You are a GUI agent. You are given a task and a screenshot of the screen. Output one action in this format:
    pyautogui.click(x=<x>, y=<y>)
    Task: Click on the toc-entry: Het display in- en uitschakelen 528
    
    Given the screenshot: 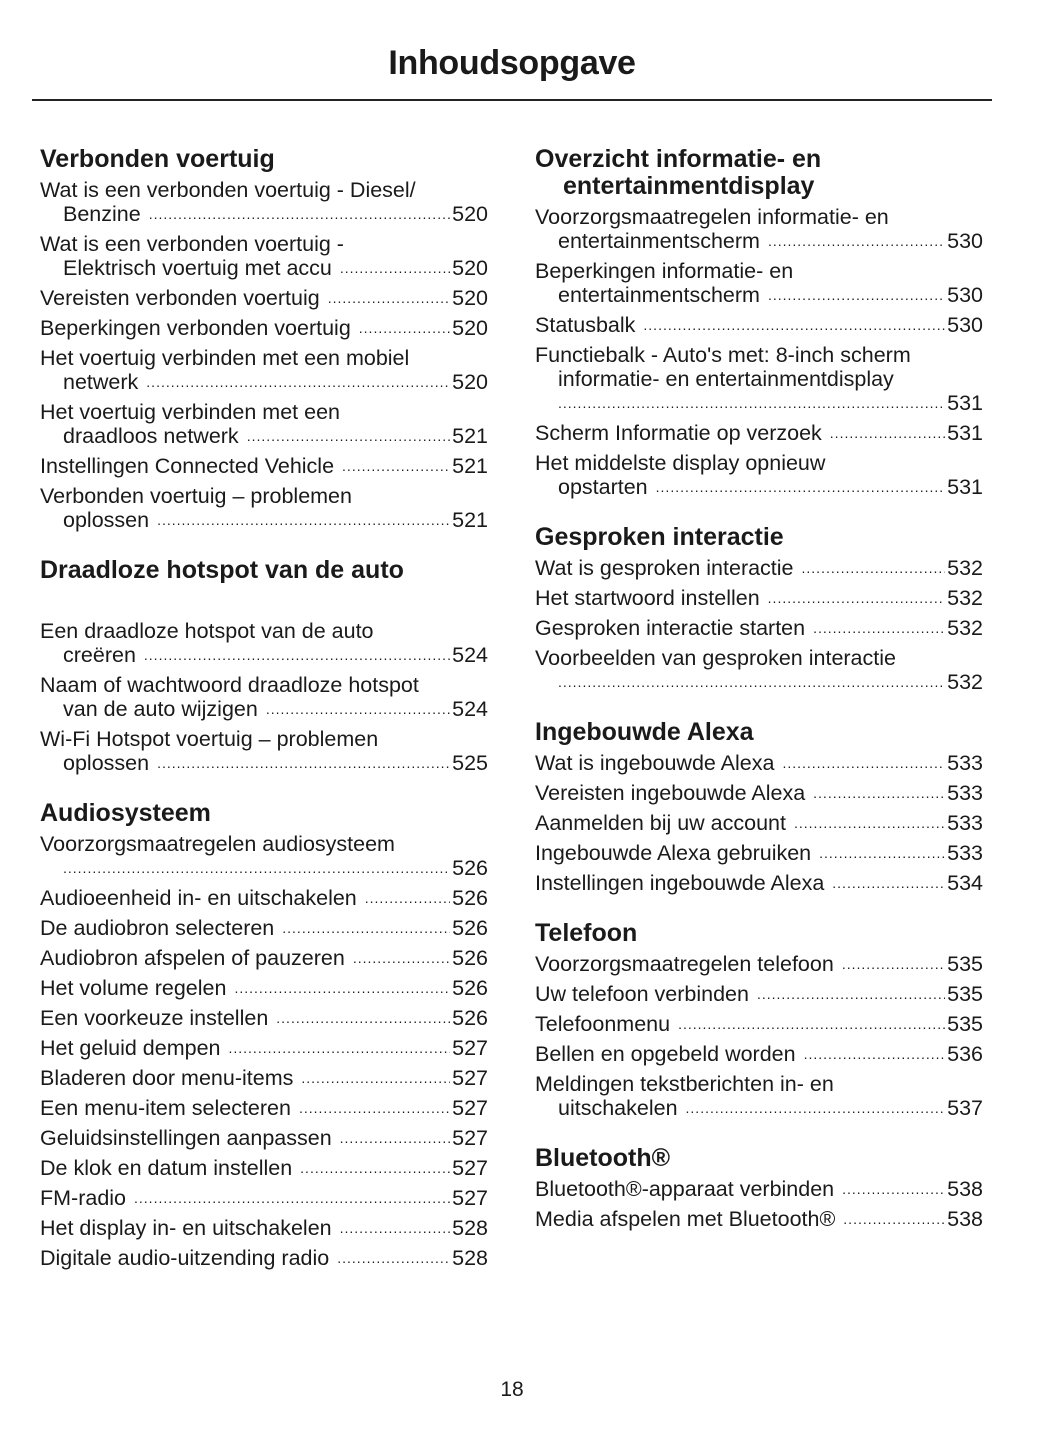 What is the action you would take?
    pyautogui.click(x=264, y=1228)
    